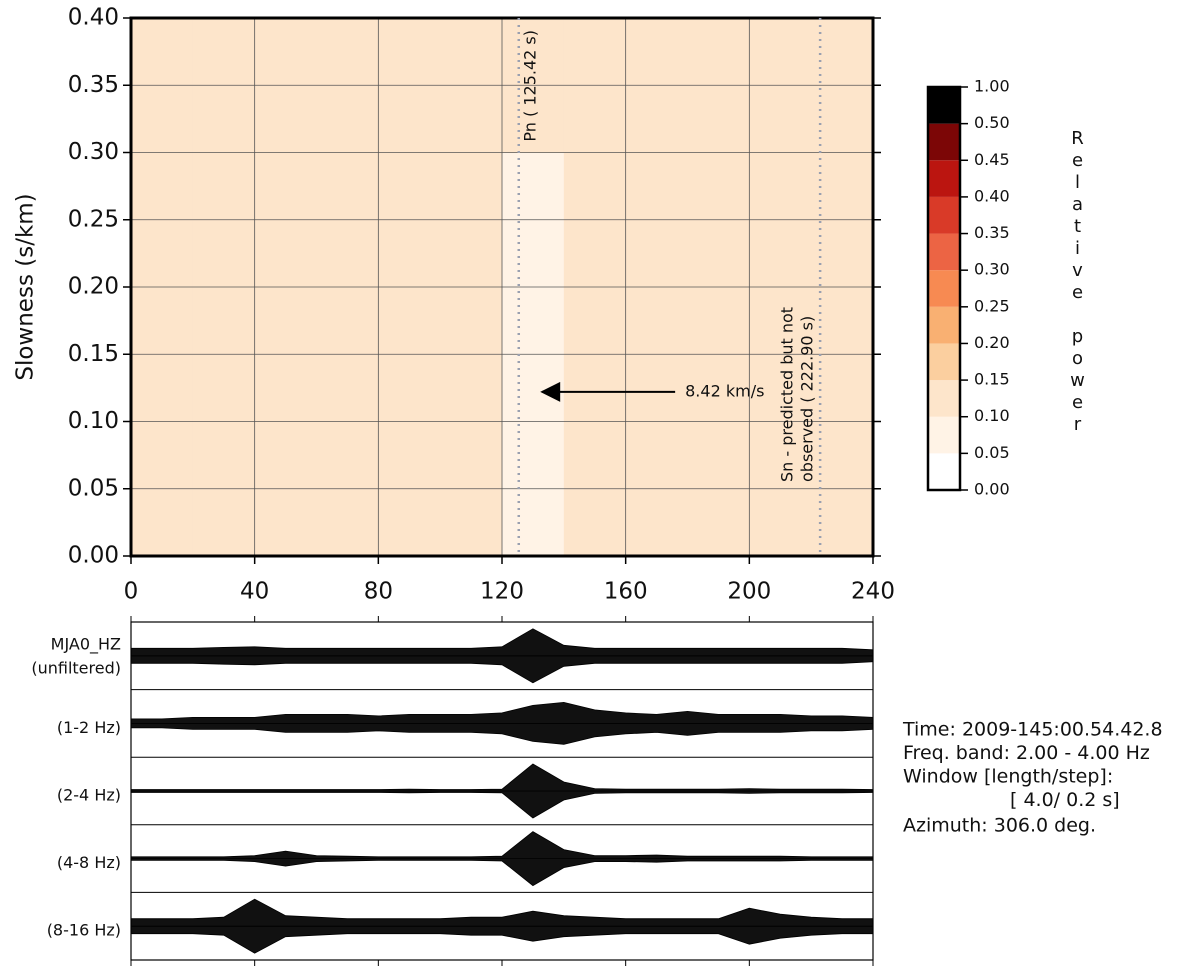  Describe the element at coordinates (749, 592) in the screenshot. I see `x-tick-label: 200` at that location.